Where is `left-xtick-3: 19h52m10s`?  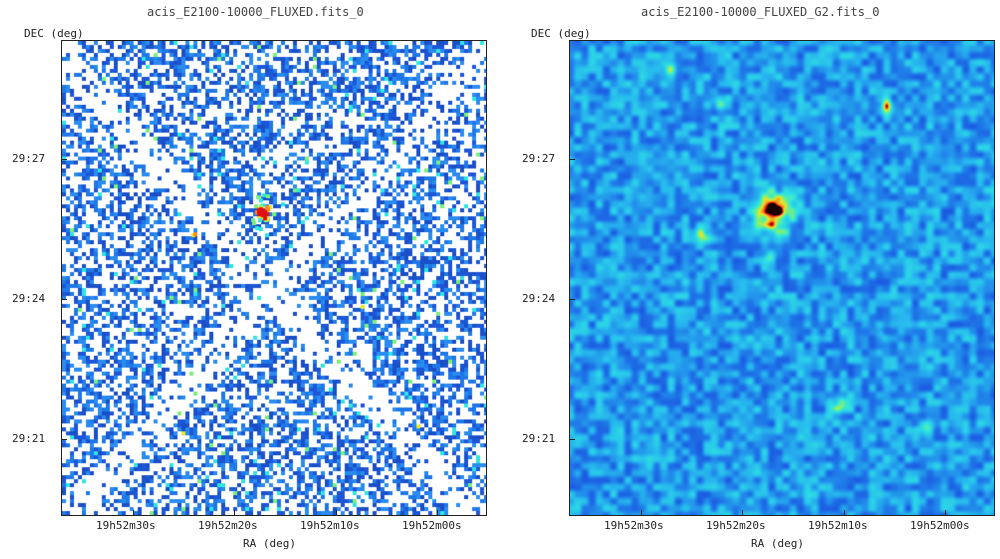 left-xtick-3: 19h52m10s is located at coordinates (330, 525).